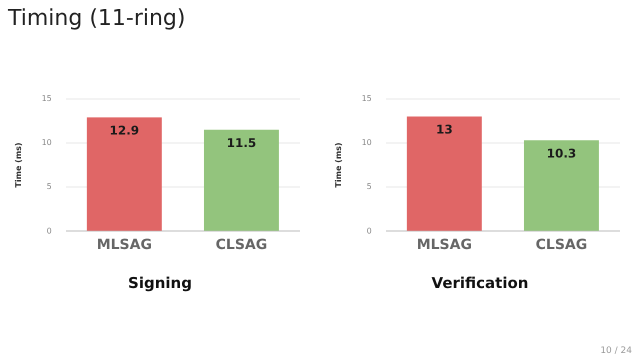 The image size is (640, 360). What do you see at coordinates (160, 283) in the screenshot?
I see `text: Signing` at bounding box center [160, 283].